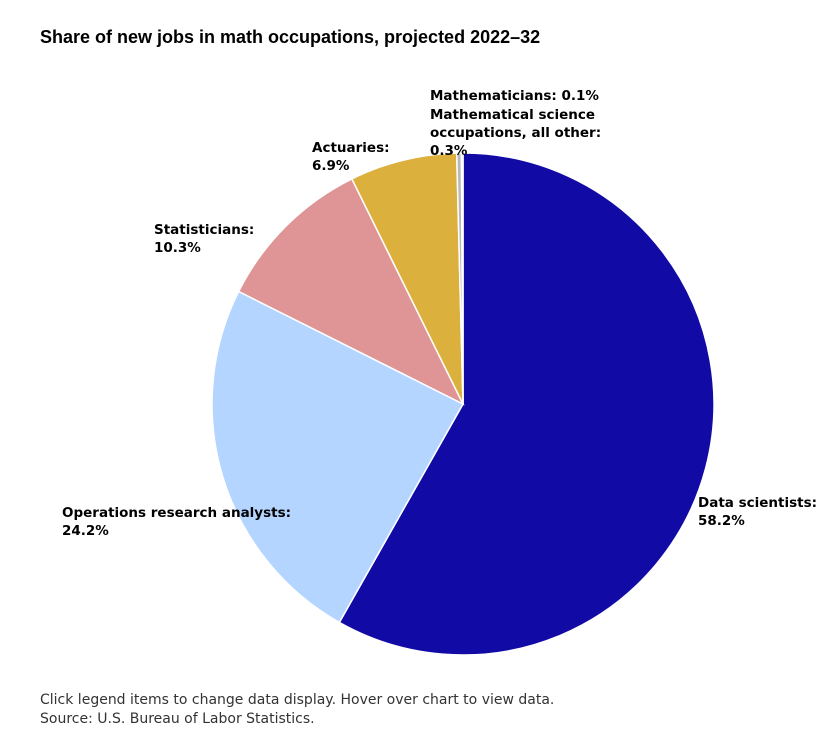  I want to click on pie-slice-operations-research-analysts, so click(338, 457).